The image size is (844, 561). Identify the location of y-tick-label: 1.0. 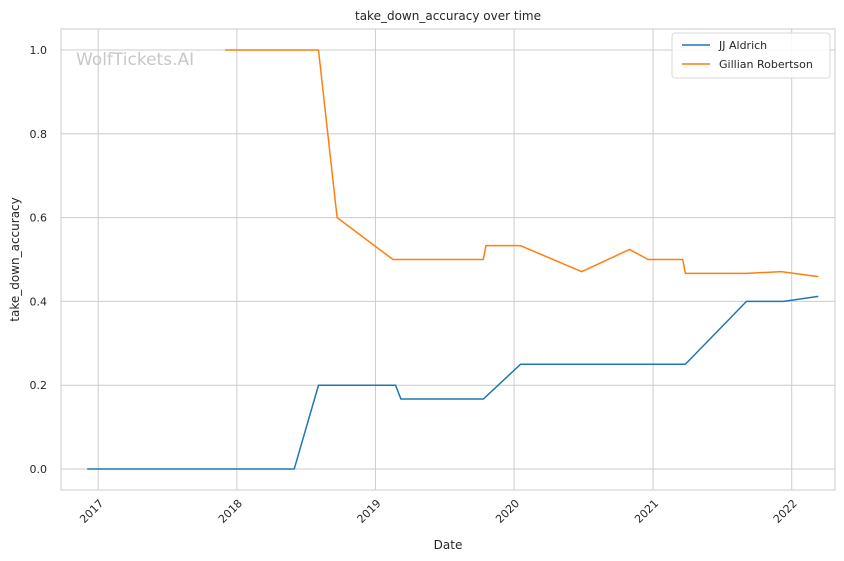
(39, 50).